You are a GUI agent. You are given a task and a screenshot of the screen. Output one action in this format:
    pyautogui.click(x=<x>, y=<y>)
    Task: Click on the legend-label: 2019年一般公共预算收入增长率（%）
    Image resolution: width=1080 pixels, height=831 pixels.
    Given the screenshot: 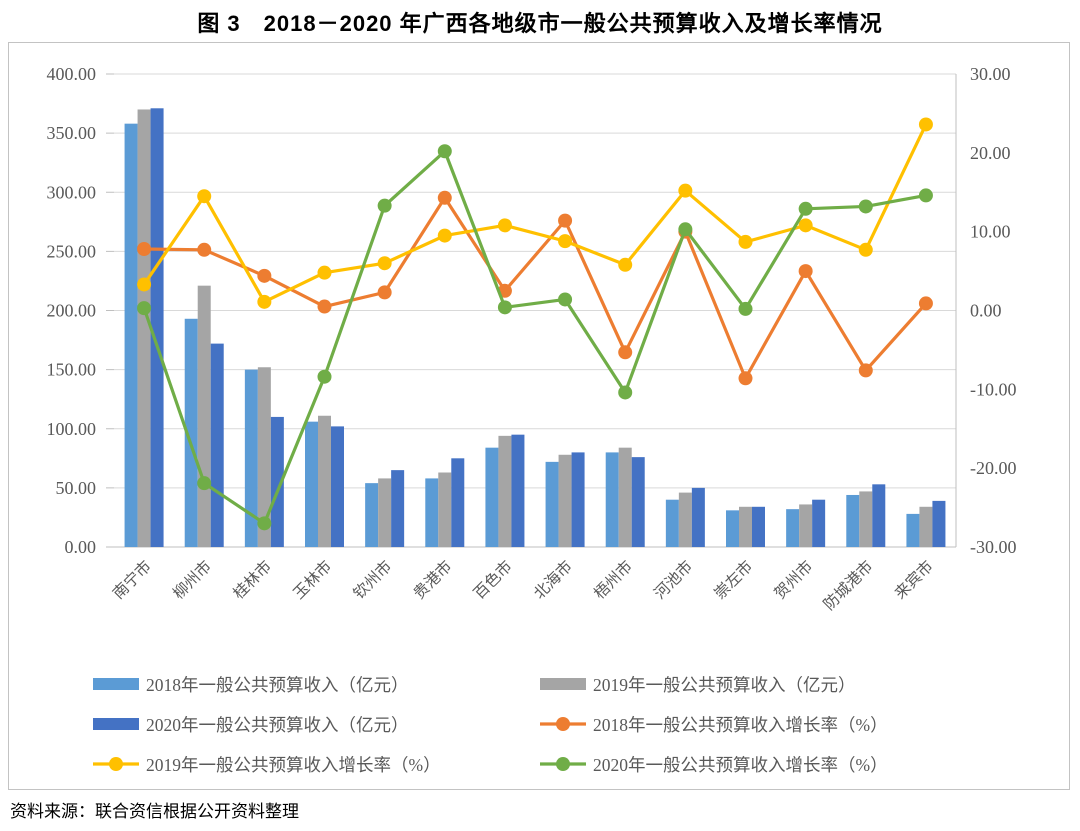 What is the action you would take?
    pyautogui.click(x=293, y=764)
    